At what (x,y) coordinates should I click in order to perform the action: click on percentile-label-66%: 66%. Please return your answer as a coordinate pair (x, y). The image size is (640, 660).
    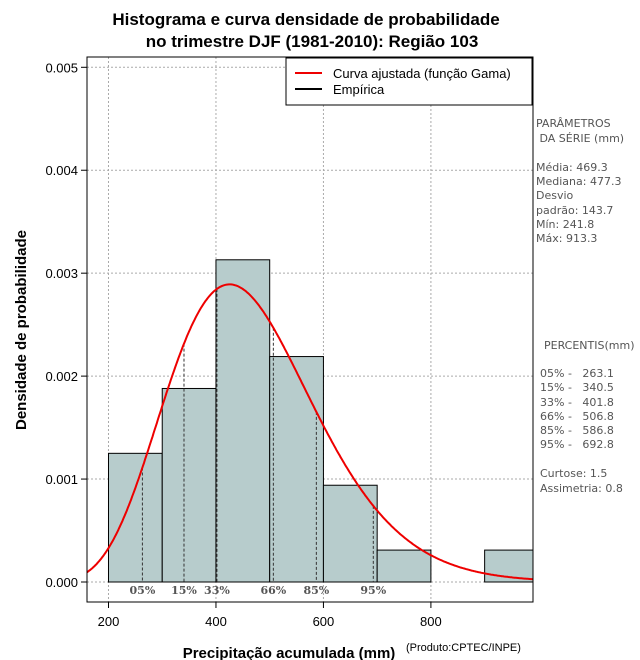
    Looking at the image, I should click on (273, 590).